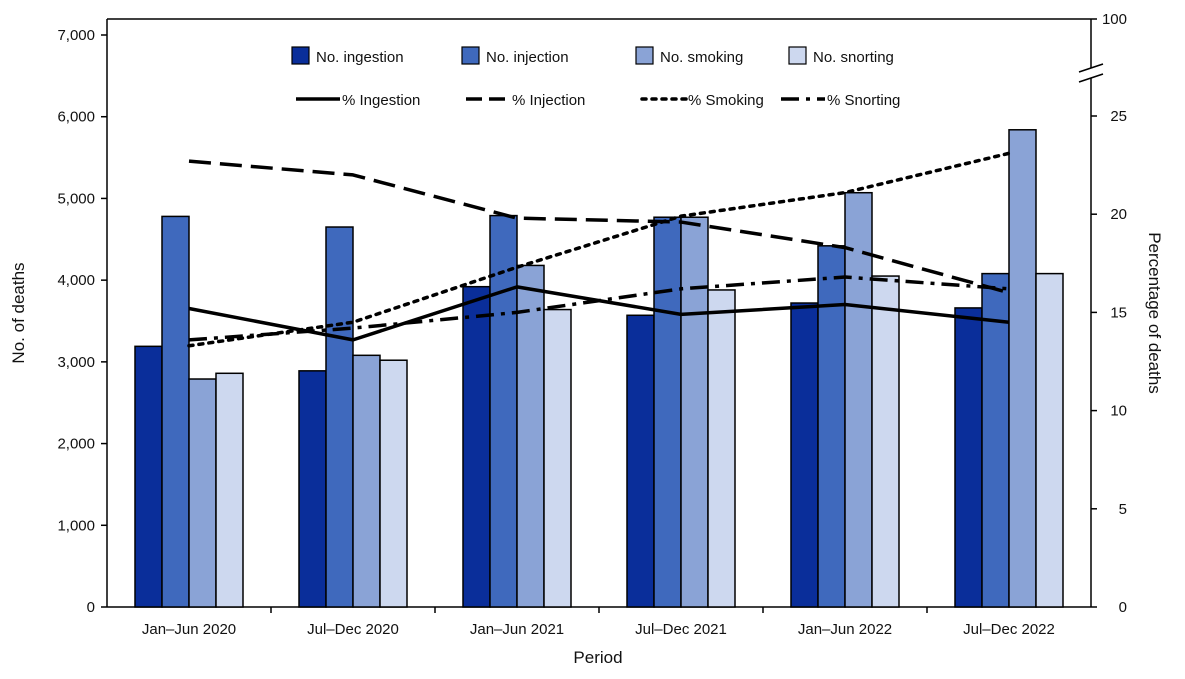  What do you see at coordinates (599, 308) in the screenshot?
I see `line--snorting` at bounding box center [599, 308].